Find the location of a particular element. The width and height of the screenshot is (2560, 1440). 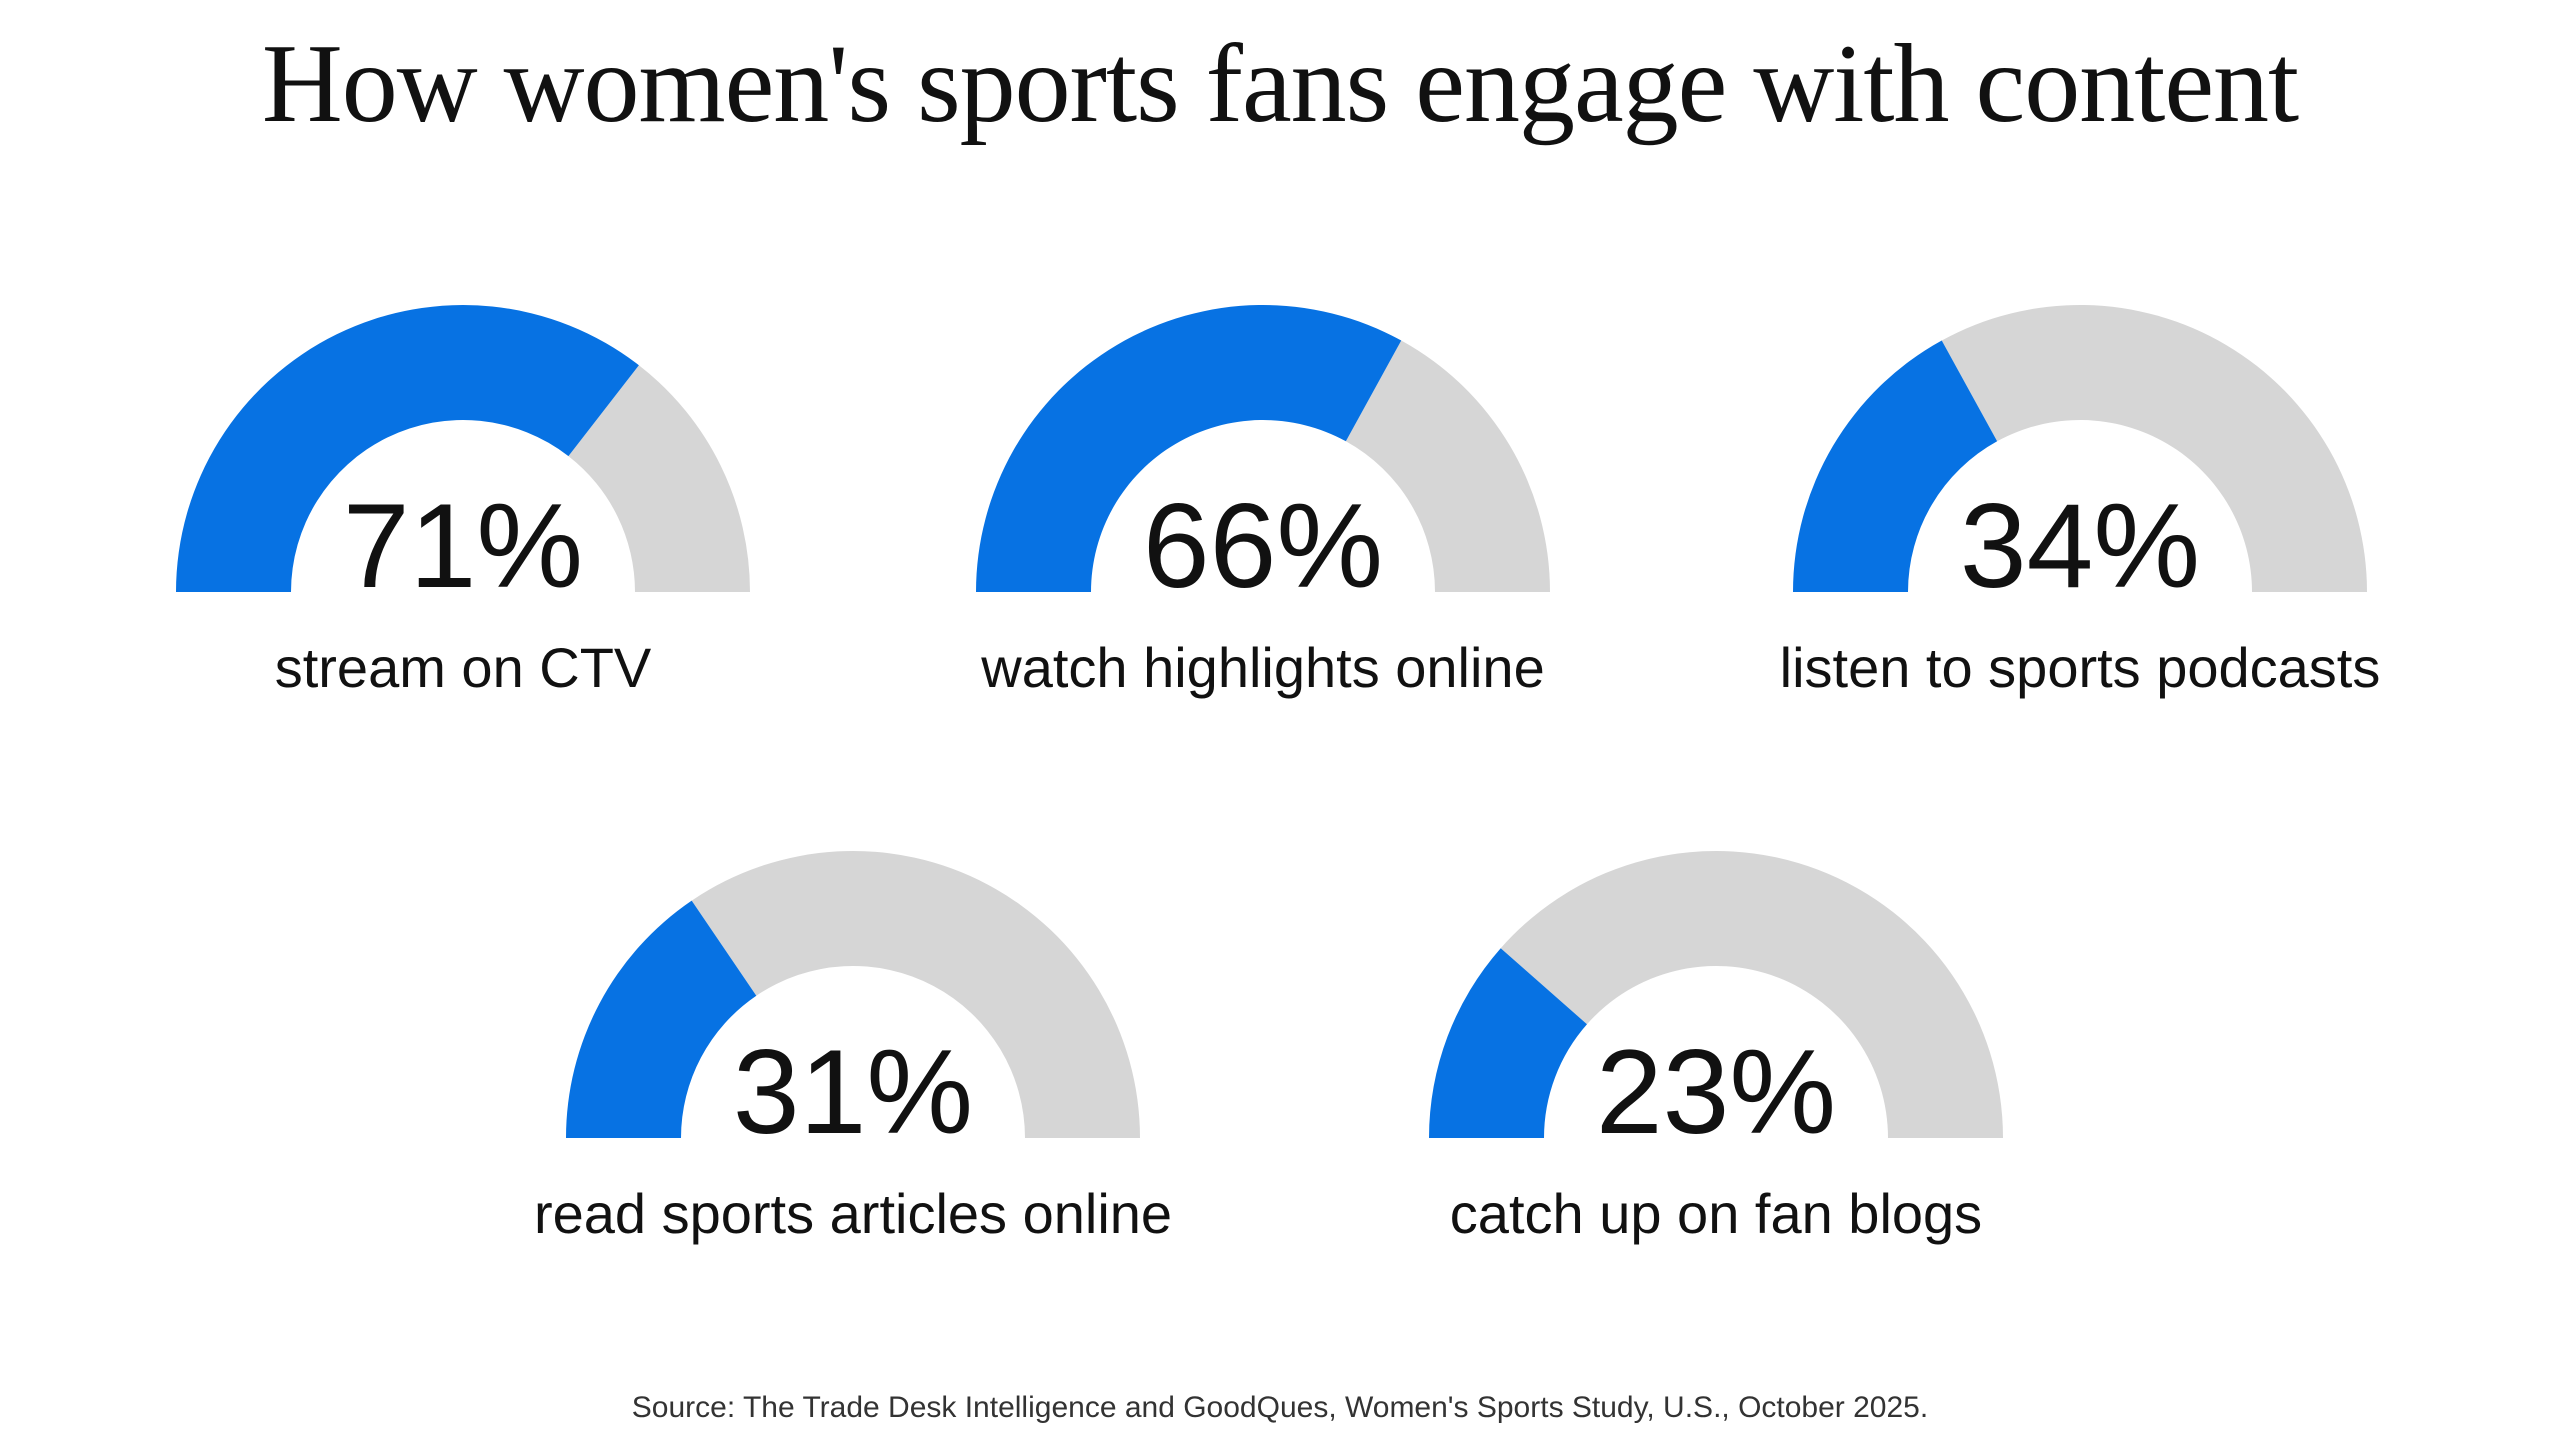

gauge-5: 23% catch up on fan blogs is located at coordinates (1716, 1047).